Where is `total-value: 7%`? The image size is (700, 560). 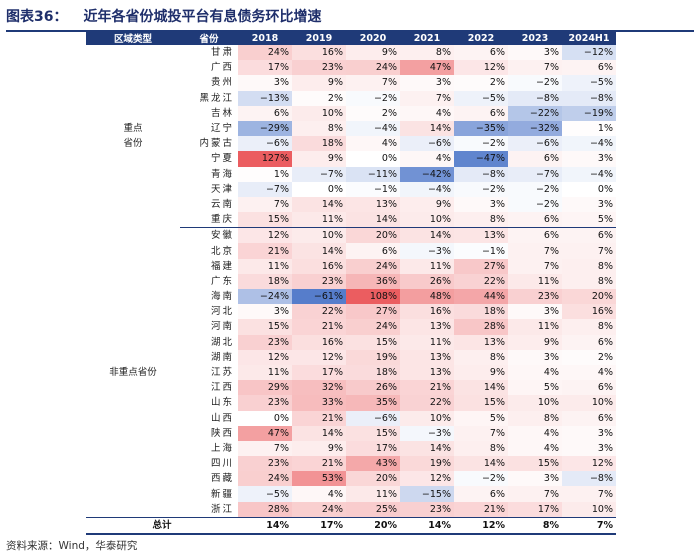
total-value: 7% is located at coordinates (589, 525).